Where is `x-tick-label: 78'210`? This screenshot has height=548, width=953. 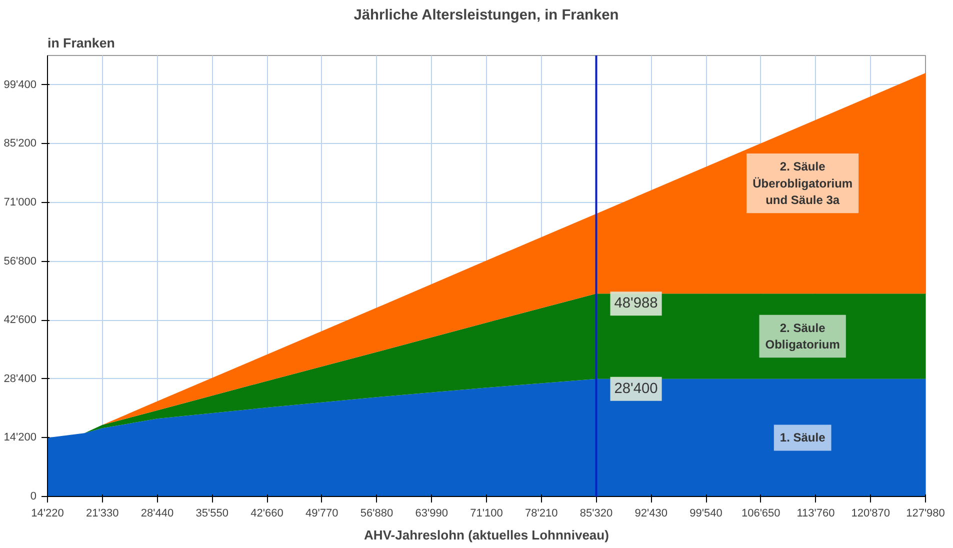 x-tick-label: 78'210 is located at coordinates (541, 514).